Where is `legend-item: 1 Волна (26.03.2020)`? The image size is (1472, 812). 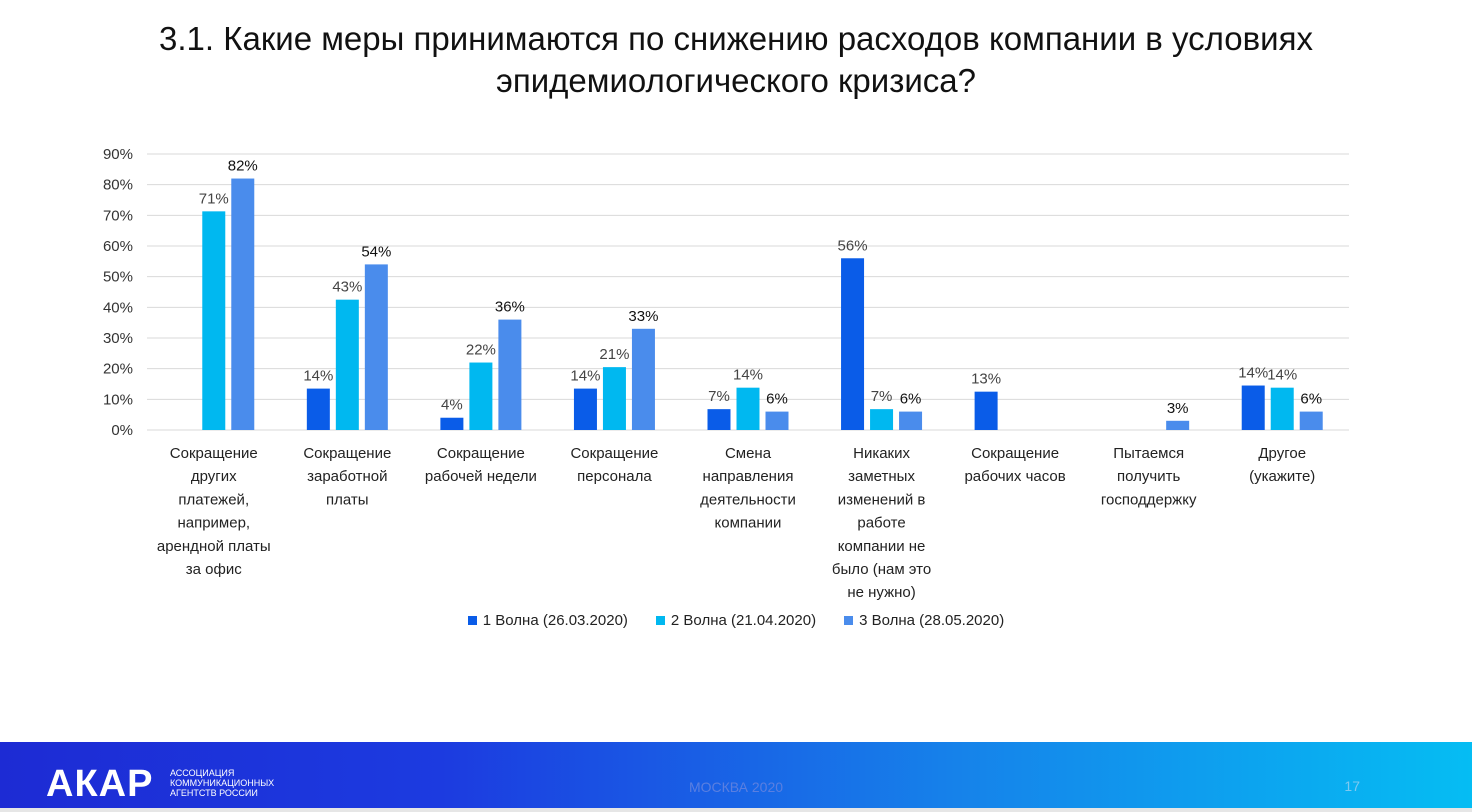
legend-item: 1 Волна (26.03.2020) is located at coordinates (547, 620).